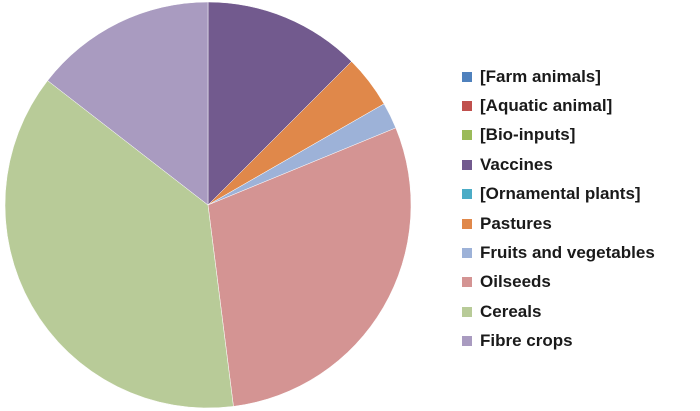 The image size is (700, 411). Describe the element at coordinates (540, 76) in the screenshot. I see `legend-label: [Farm animals]` at that location.